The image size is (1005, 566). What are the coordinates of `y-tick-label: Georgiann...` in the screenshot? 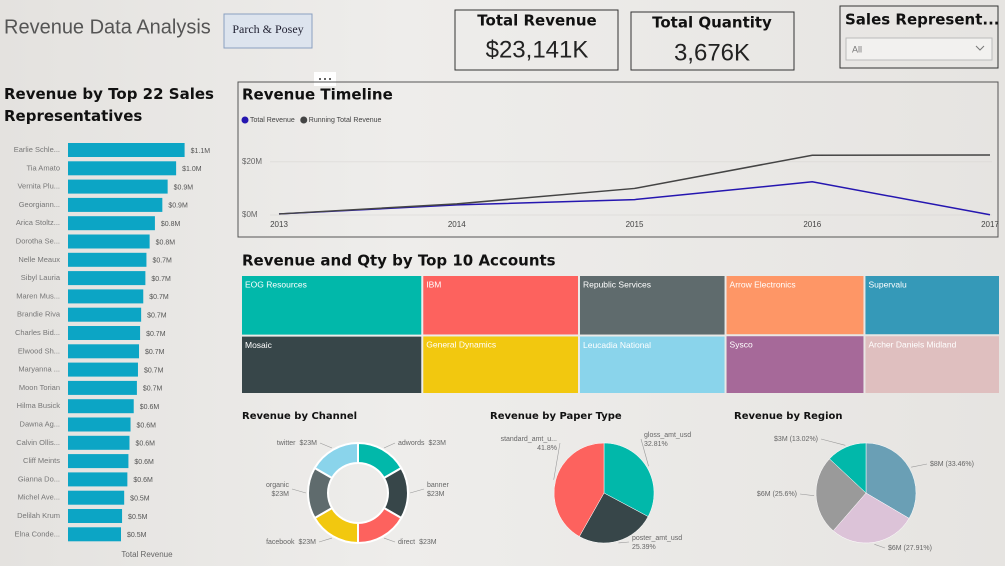 It's located at (39, 204).